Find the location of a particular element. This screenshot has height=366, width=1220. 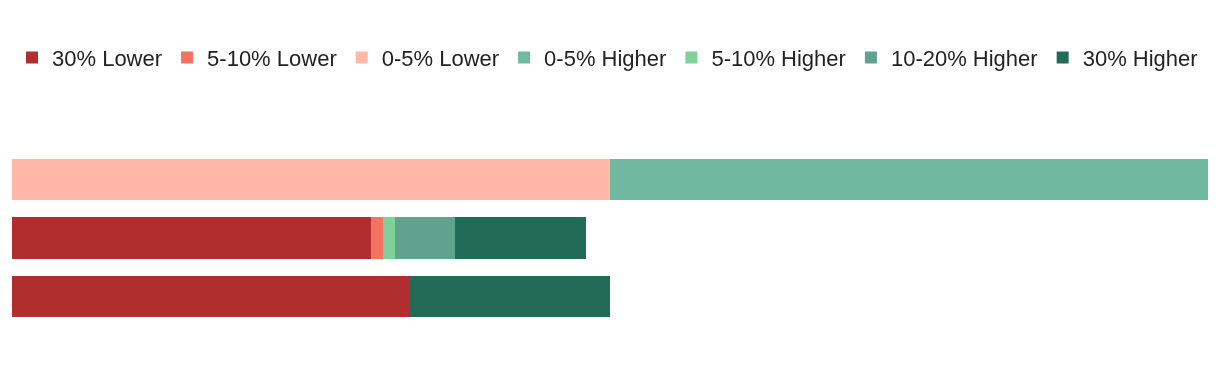

legend-label: 5-10% Higher is located at coordinates (778, 58).